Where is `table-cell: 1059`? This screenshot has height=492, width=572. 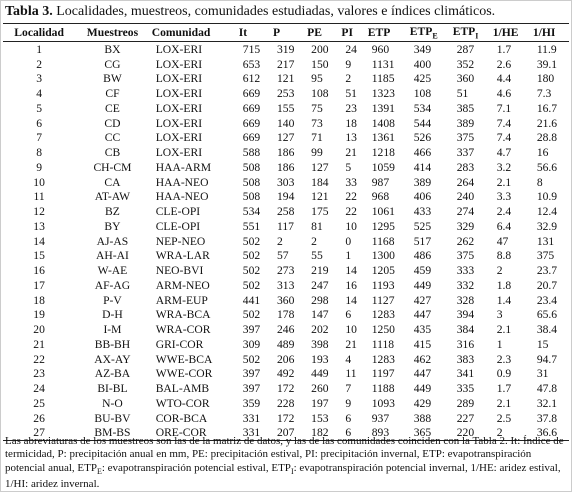
table-cell: 1059 is located at coordinates (383, 167).